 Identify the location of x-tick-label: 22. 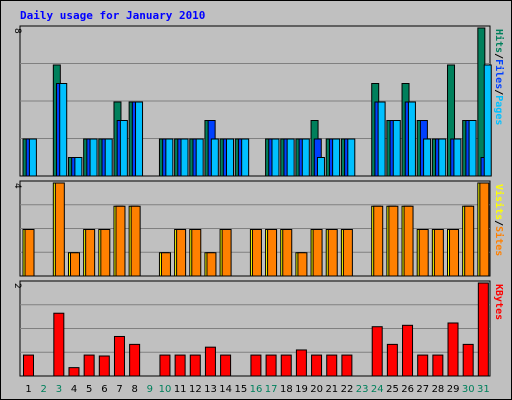
(347, 389).